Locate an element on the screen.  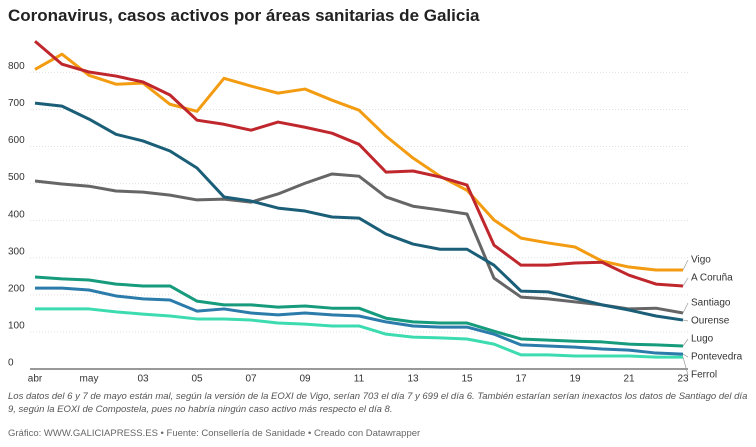
series-label: Vigo is located at coordinates (701, 260).